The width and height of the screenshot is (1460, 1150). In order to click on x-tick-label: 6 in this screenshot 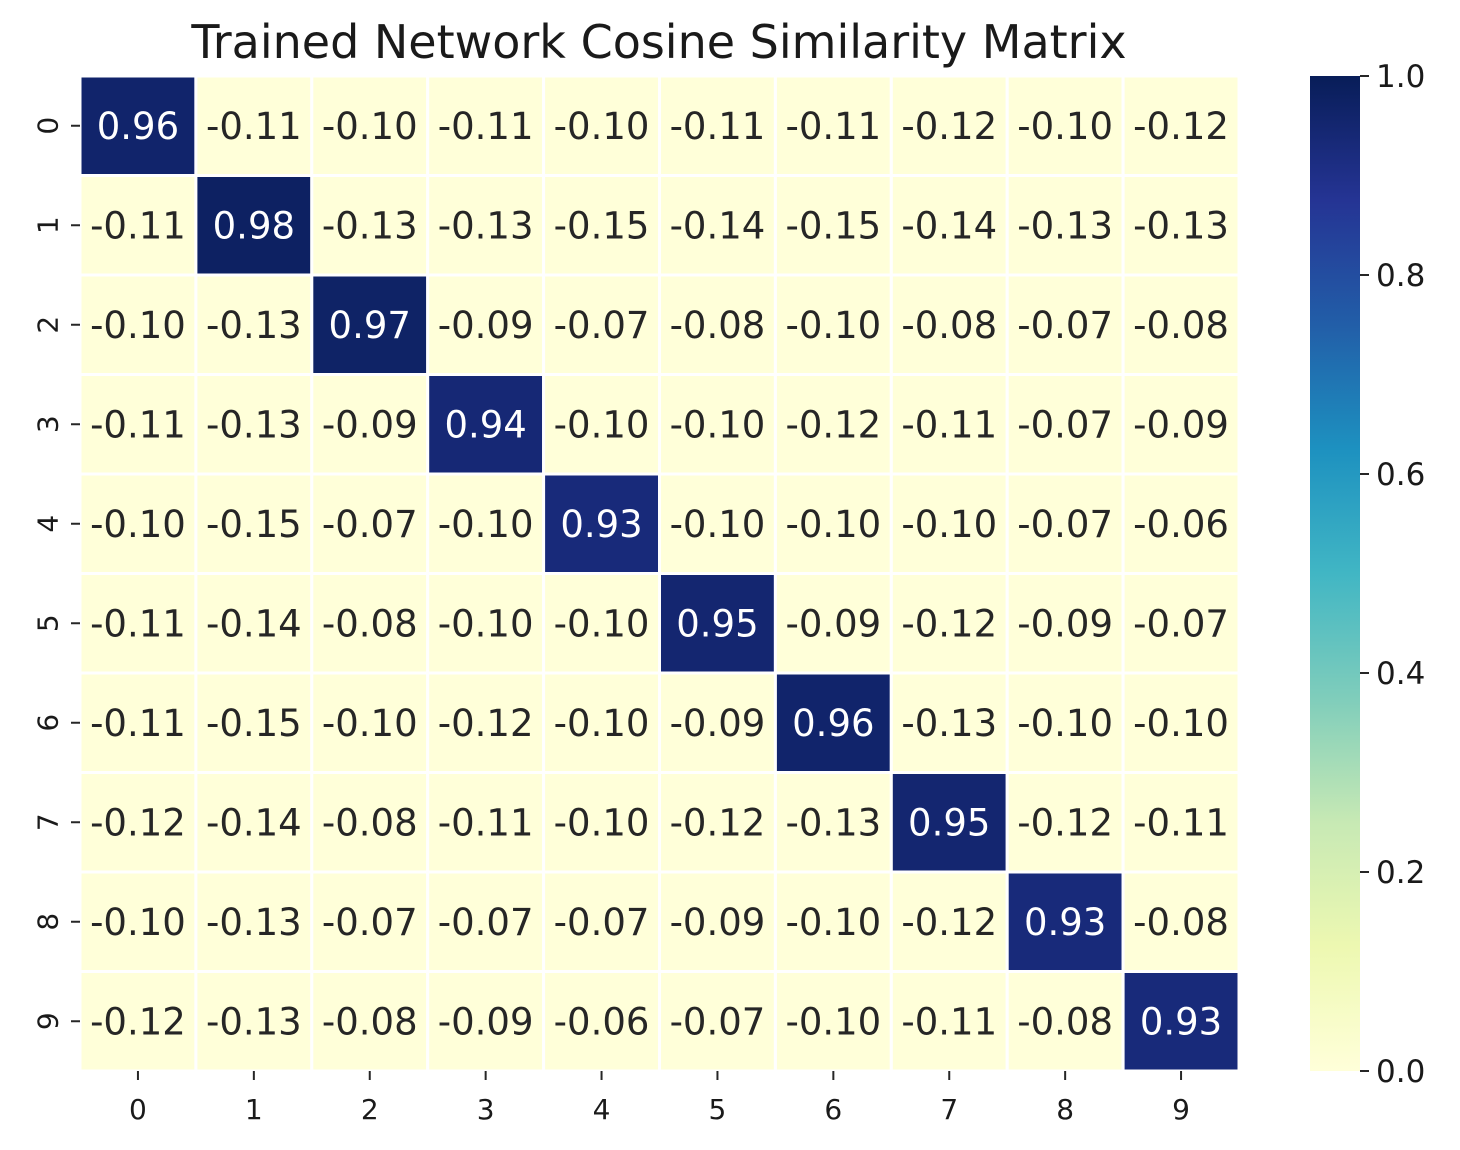, I will do `click(833, 1109)`.